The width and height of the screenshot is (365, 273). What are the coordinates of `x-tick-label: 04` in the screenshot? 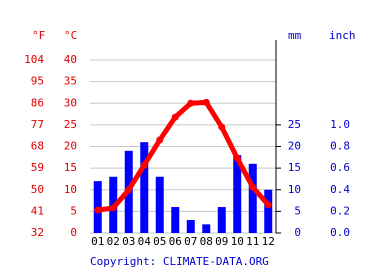 It's located at (145, 241).